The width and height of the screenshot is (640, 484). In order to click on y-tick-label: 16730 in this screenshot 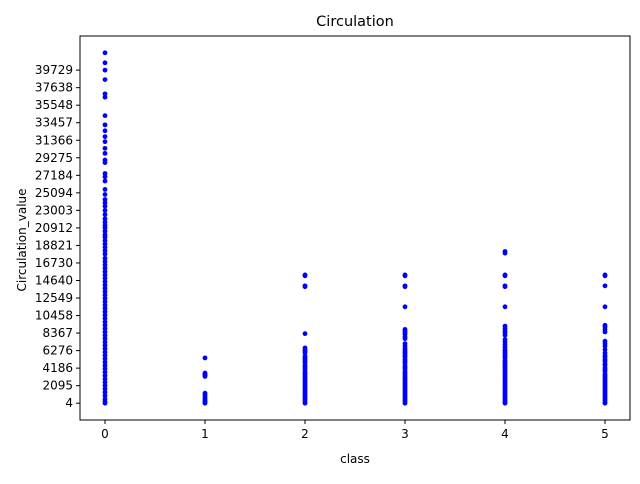, I will do `click(54, 263)`.